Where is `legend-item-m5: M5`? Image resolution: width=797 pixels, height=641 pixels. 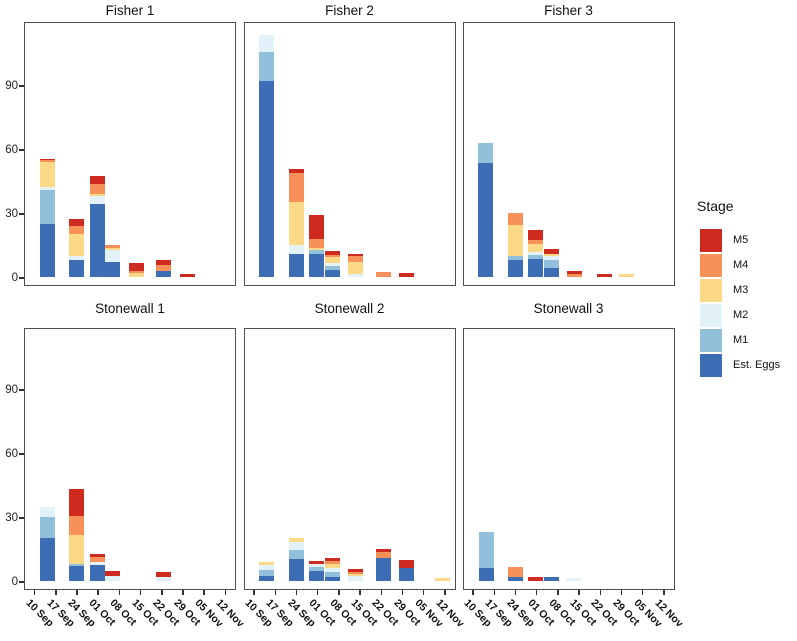
legend-item-m5: M5 is located at coordinates (747, 240).